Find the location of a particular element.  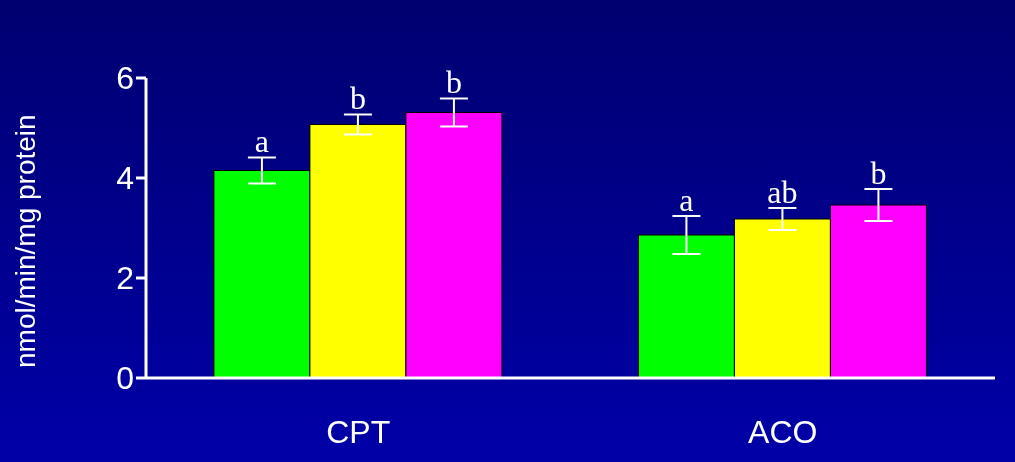

y-tick-label: 0 is located at coordinates (125, 378).